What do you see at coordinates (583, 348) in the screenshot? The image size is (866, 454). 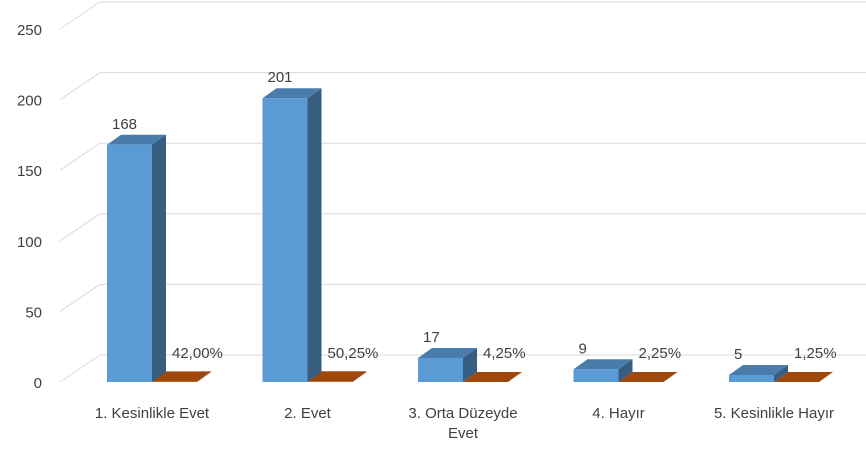 I see `data-label: 9` at bounding box center [583, 348].